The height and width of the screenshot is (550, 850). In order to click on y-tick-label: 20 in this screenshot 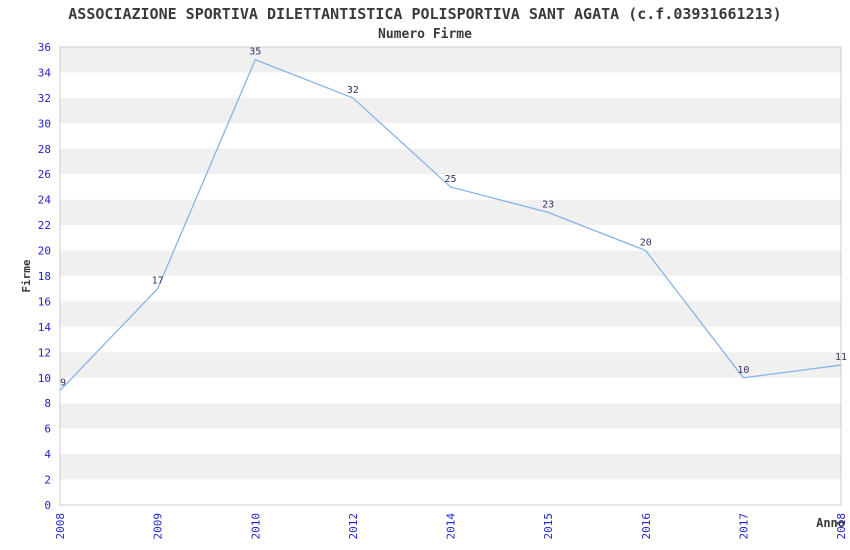, I will do `click(44, 251)`.